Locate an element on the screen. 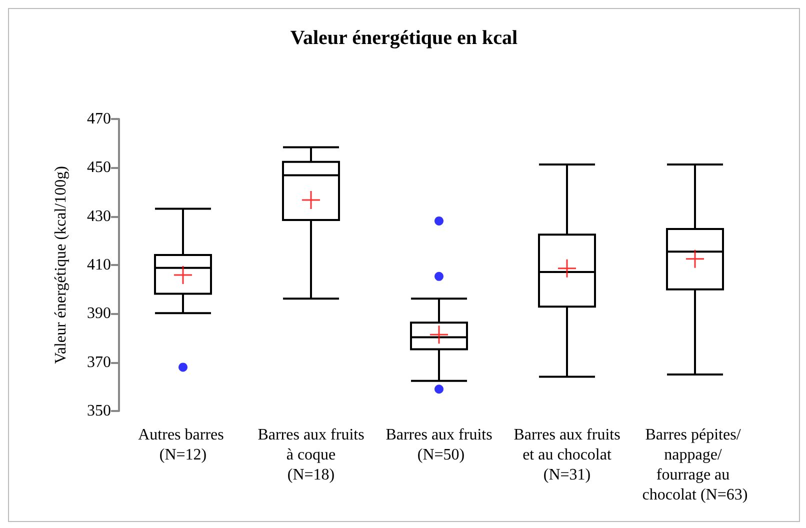 The width and height of the screenshot is (806, 528). chart-title: Valeur énergétique en kcal is located at coordinates (404, 38).